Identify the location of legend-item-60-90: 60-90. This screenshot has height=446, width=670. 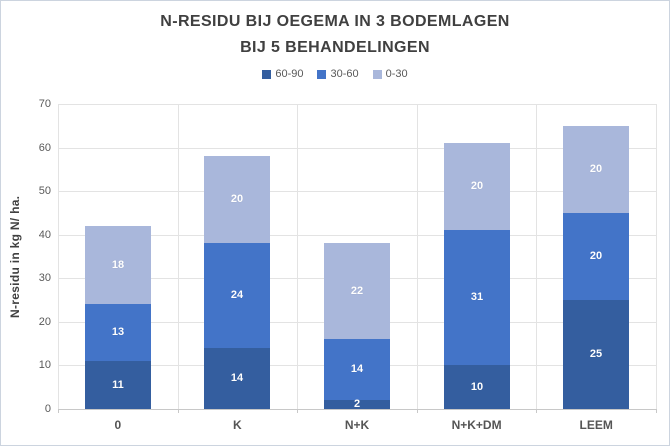
(282, 74).